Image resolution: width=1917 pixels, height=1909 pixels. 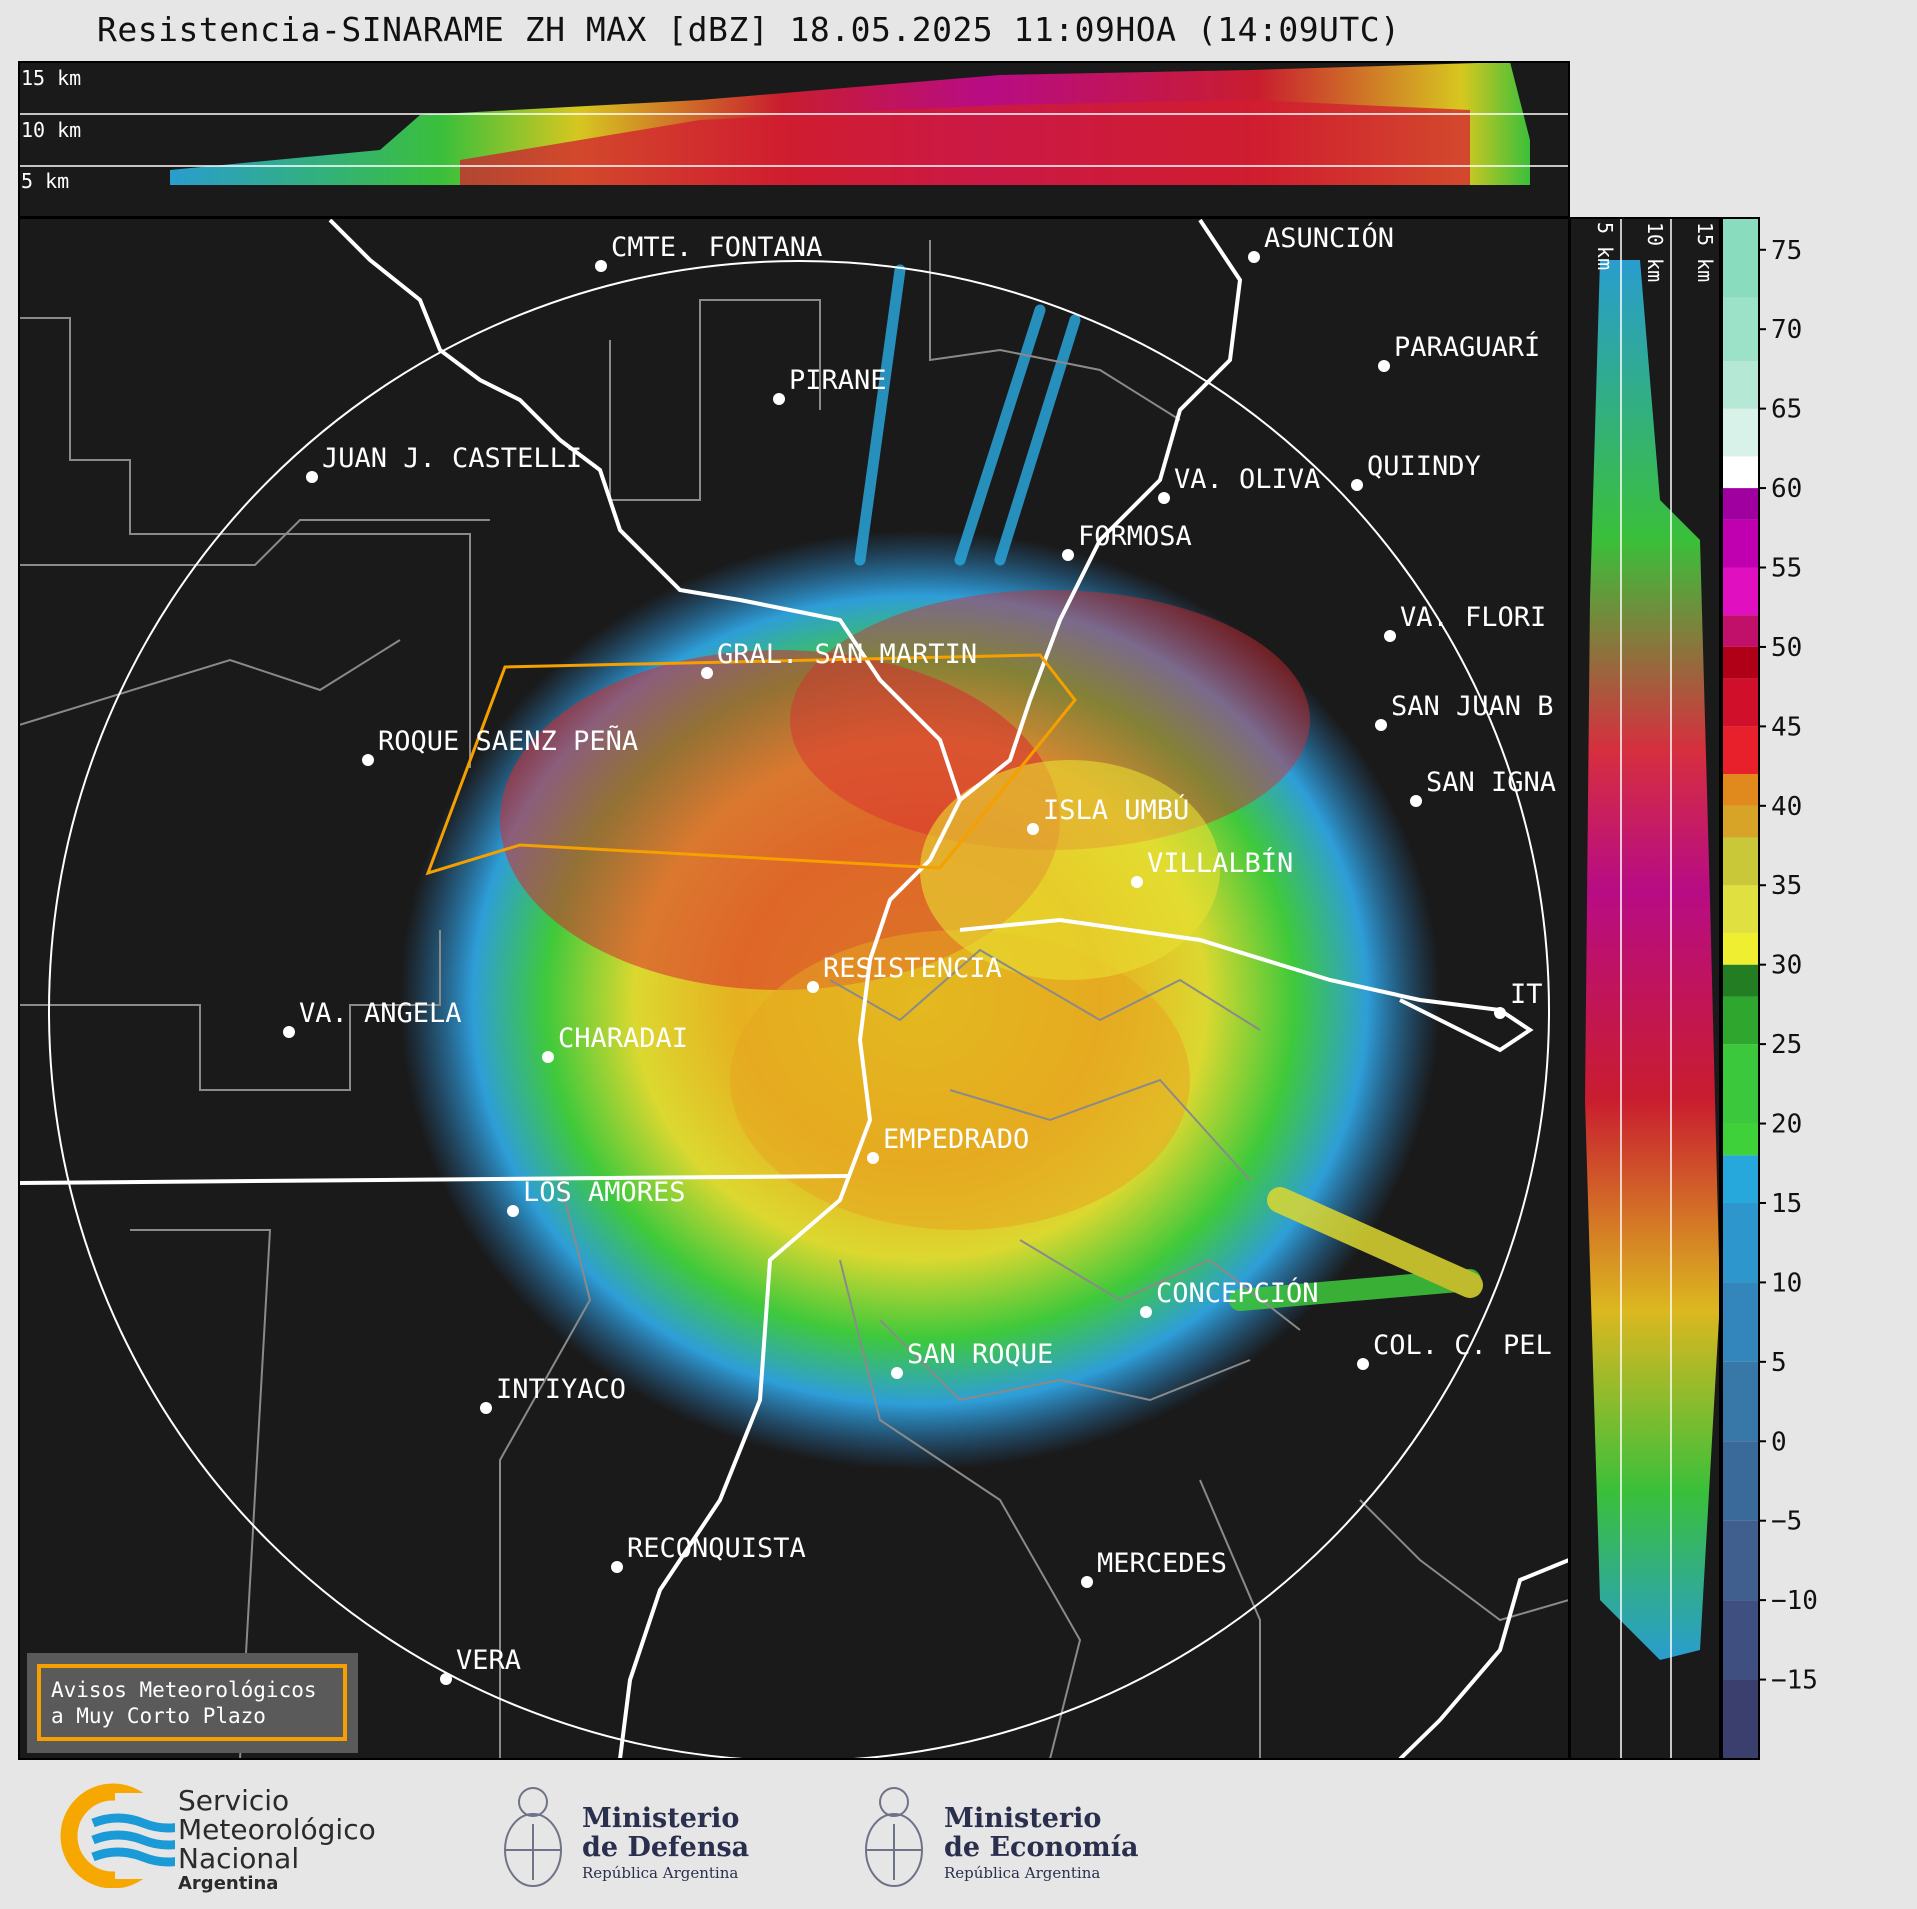 I want to click on place-marker: SAN IGNA, so click(x=1483, y=787).